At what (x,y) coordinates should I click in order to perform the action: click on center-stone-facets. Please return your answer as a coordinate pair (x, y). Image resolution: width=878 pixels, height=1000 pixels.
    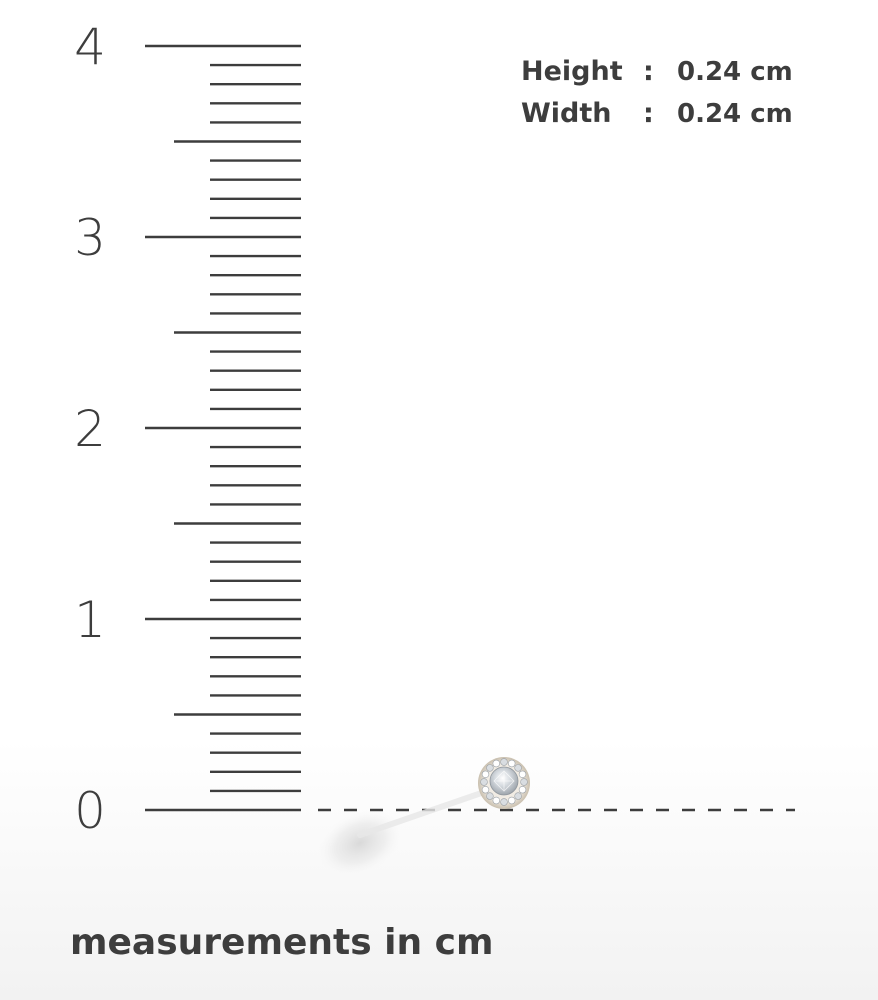
    Looking at the image, I should click on (504, 781).